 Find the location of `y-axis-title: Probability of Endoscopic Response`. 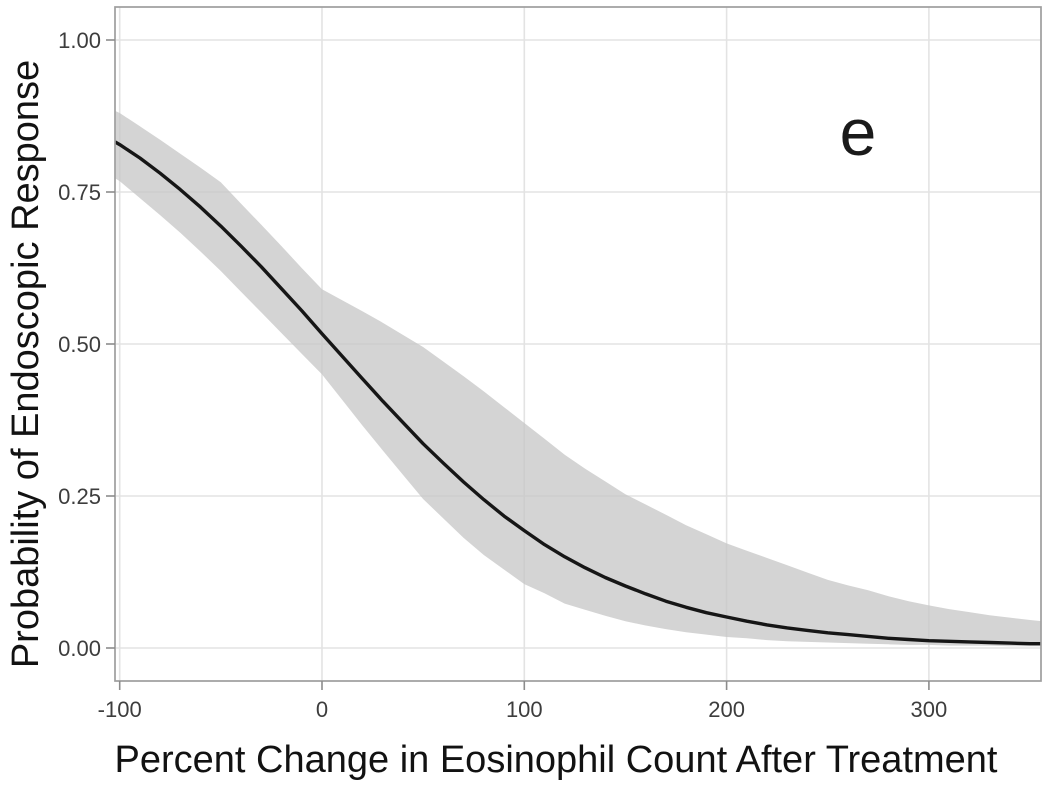

y-axis-title: Probability of Endoscopic Response is located at coordinates (26, 364).